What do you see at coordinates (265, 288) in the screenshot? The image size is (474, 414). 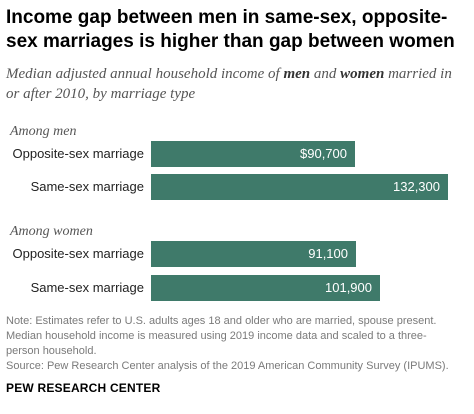 I see `bar: 101,900` at bounding box center [265, 288].